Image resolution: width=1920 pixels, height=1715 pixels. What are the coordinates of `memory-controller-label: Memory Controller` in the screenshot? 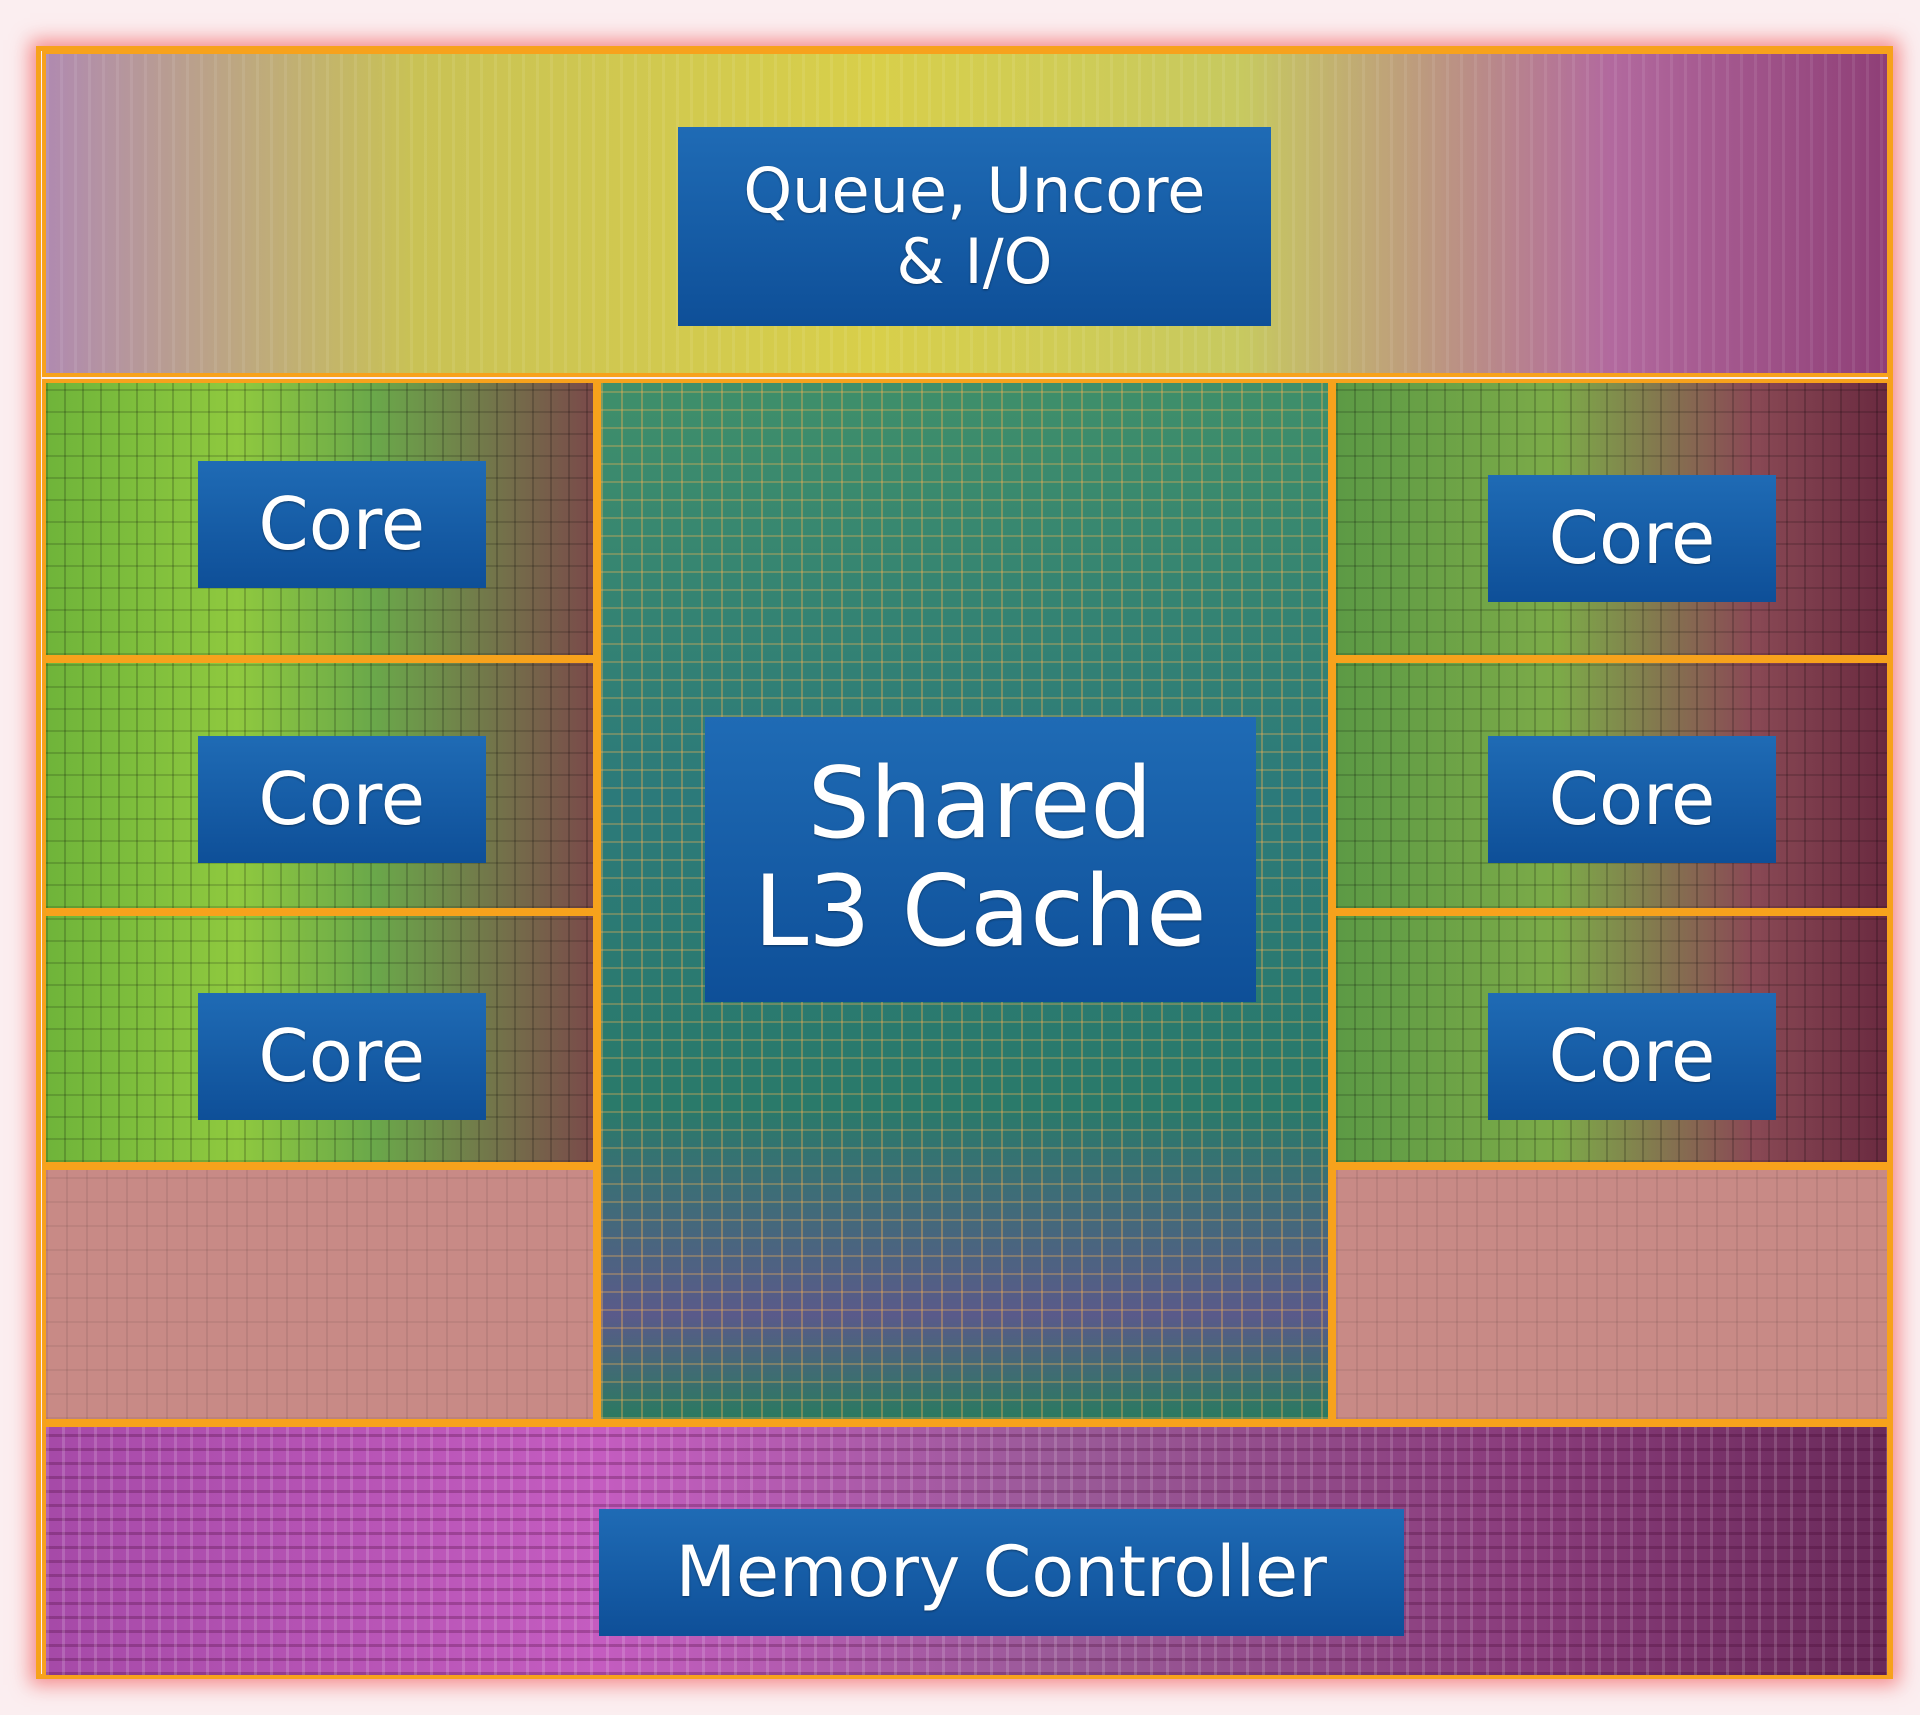 It's located at (1001, 1573).